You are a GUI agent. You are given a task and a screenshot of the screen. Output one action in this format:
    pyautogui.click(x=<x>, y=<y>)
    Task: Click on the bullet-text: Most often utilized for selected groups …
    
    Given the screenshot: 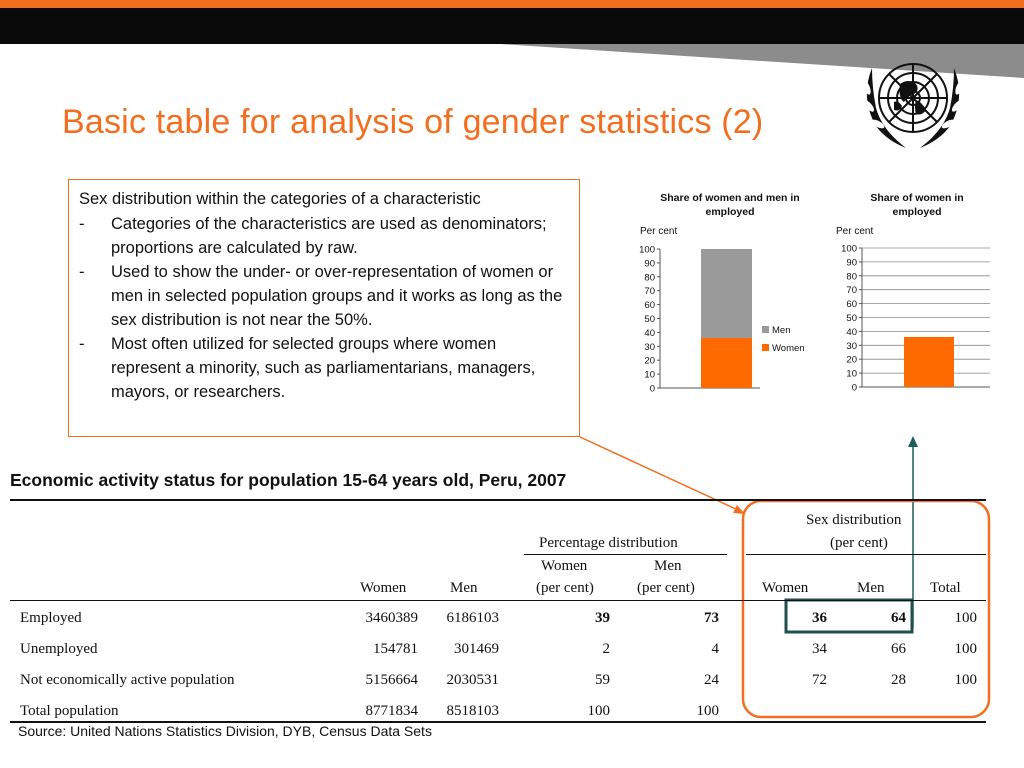 What is the action you would take?
    pyautogui.click(x=323, y=368)
    